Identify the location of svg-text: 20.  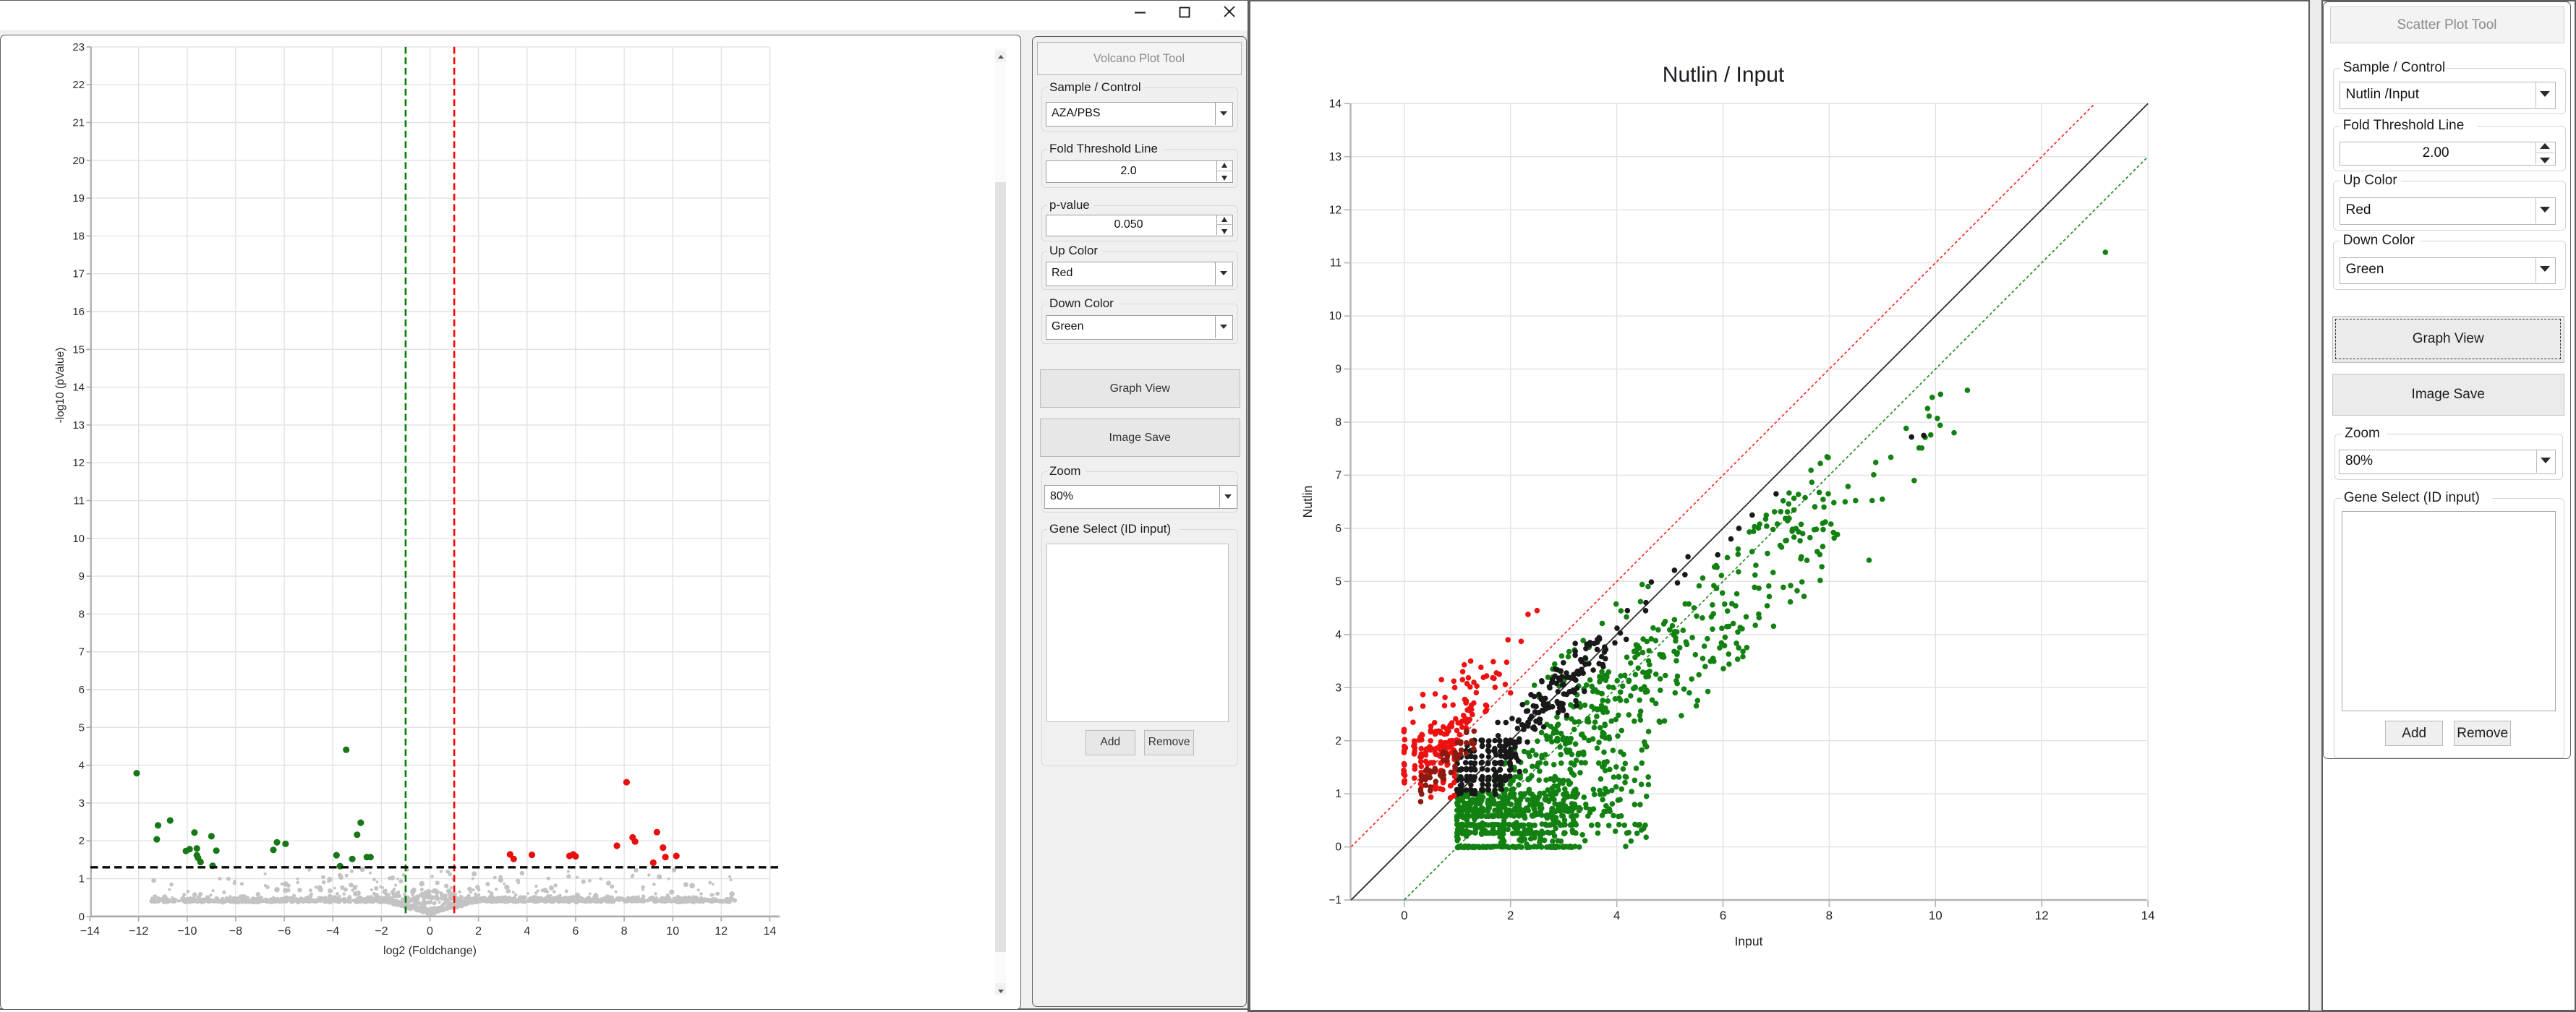
(78, 161).